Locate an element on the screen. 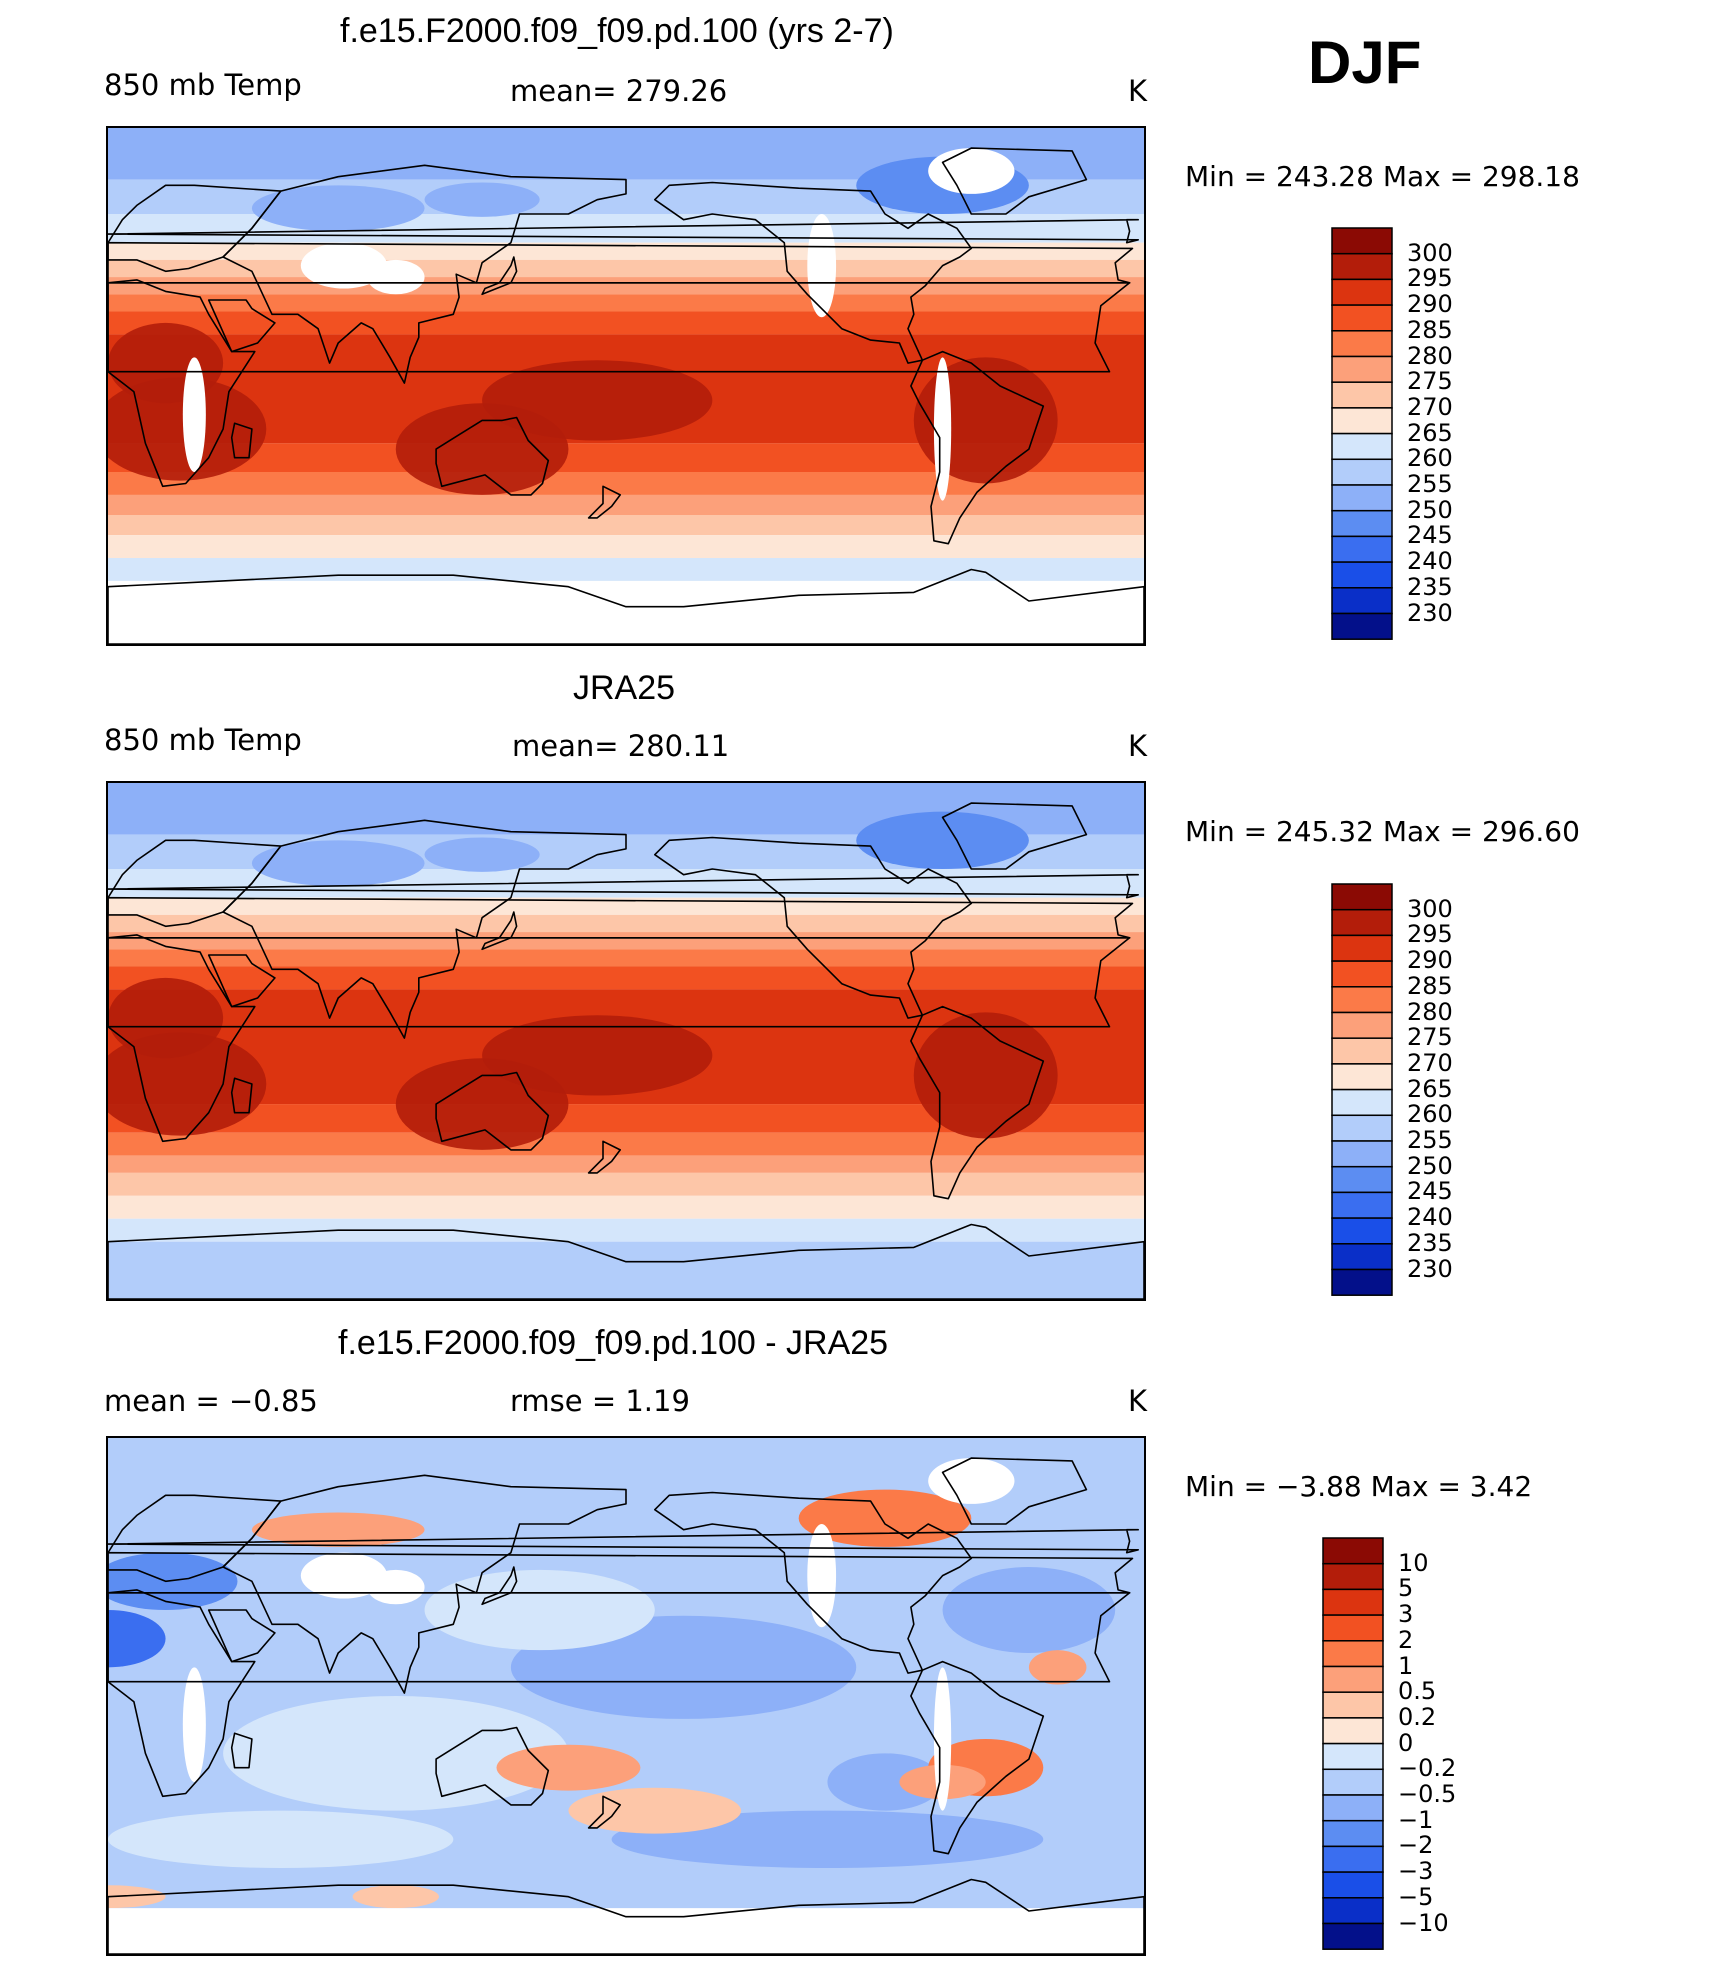 Image resolution: width=1710 pixels, height=1963 pixels. colorbar-tick-label: 235 is located at coordinates (1430, 586).